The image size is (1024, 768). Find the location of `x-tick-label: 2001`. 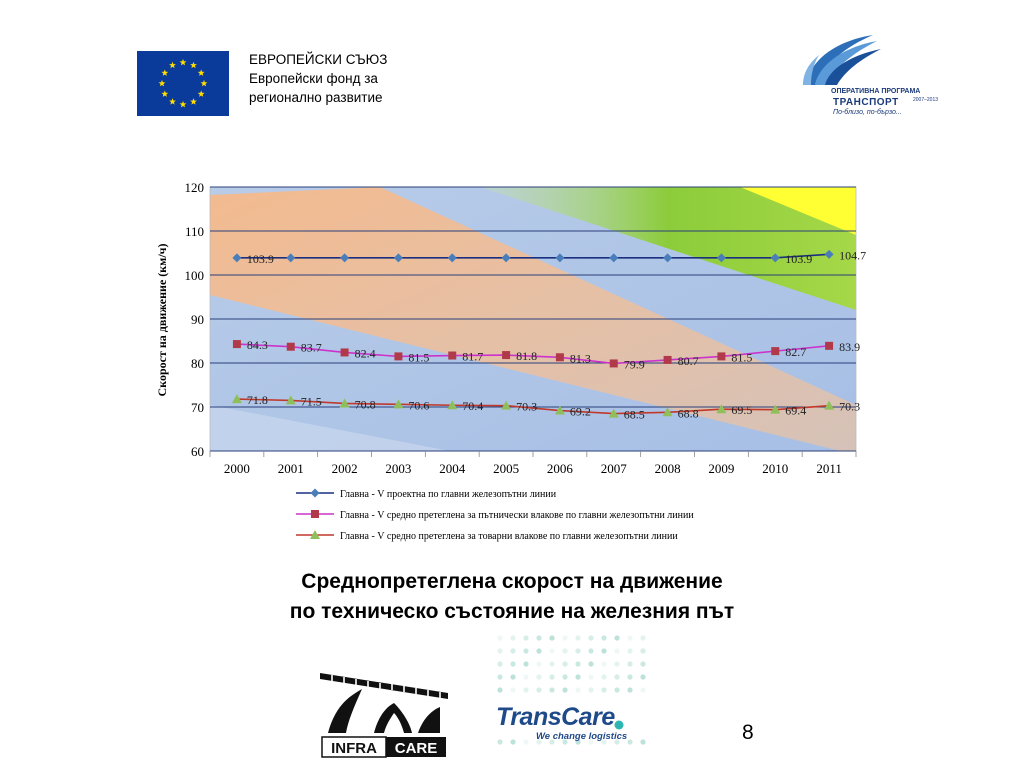

x-tick-label: 2001 is located at coordinates (291, 468).